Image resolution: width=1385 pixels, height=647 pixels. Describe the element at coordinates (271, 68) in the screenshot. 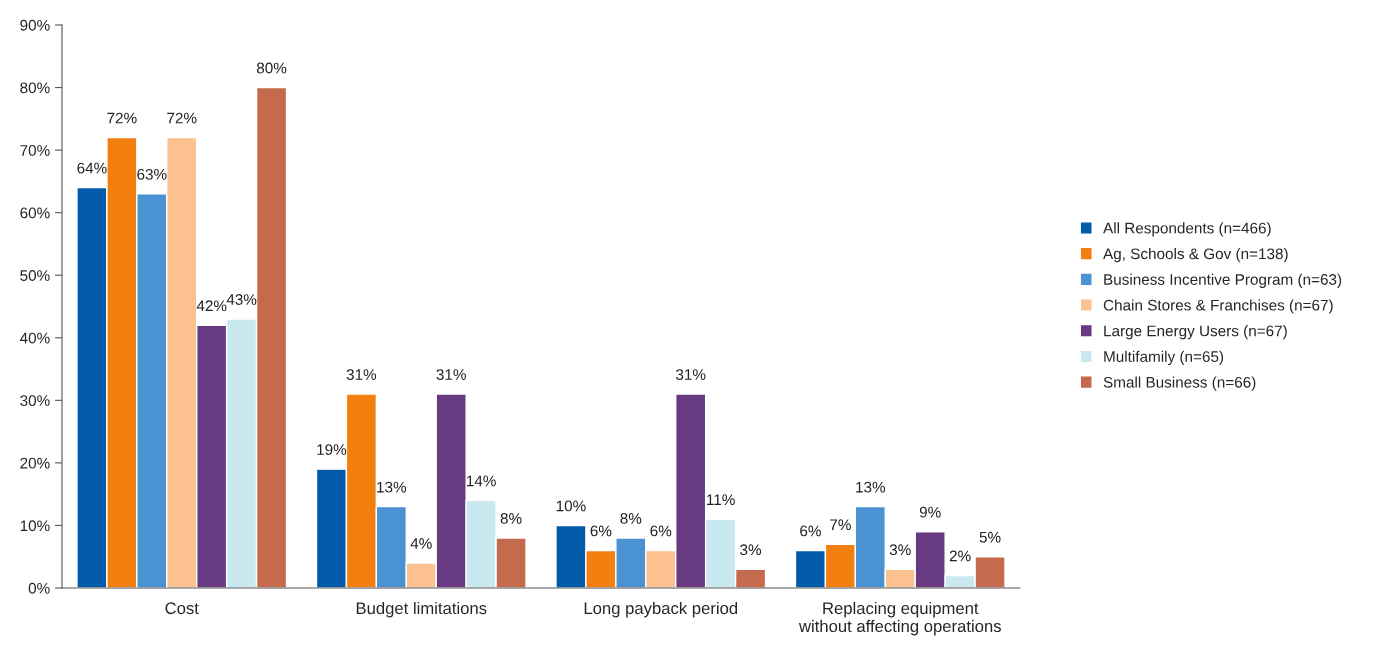

I see `data-label: 80%` at that location.